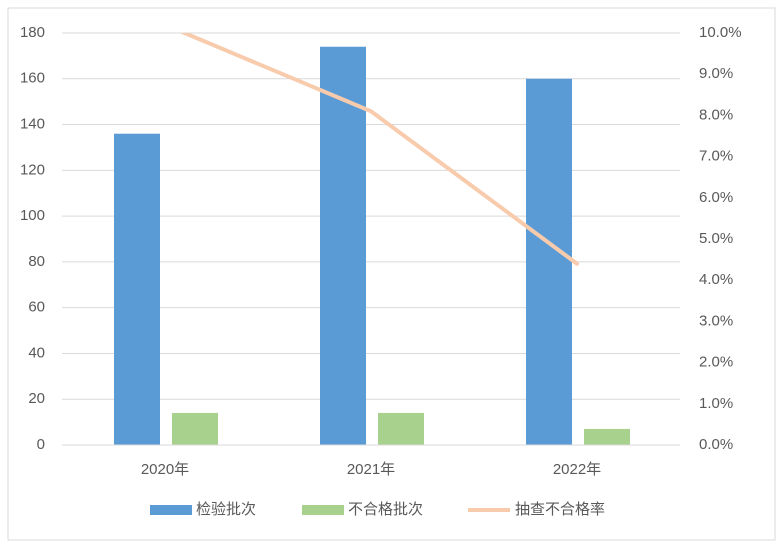 The height and width of the screenshot is (548, 783). Describe the element at coordinates (716, 197) in the screenshot. I see `y2-tick-label: 6.0%` at that location.